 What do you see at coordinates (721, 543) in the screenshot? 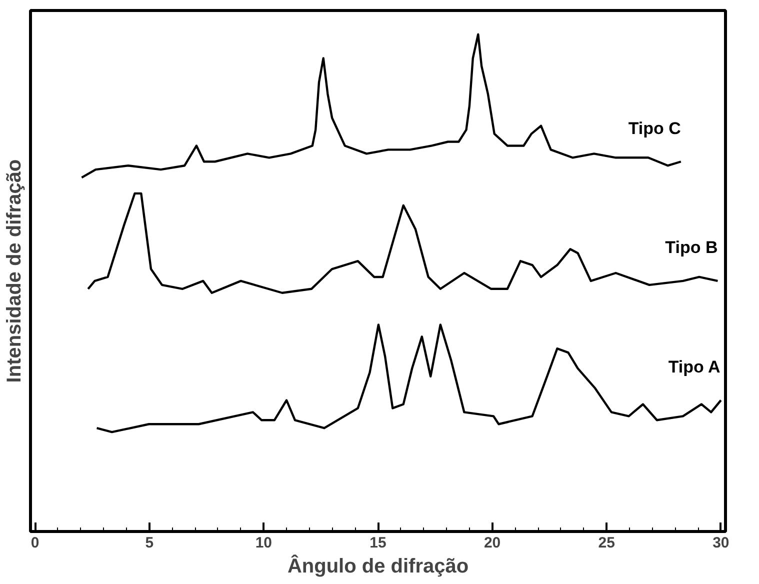
I see `x-tick-label: 30` at bounding box center [721, 543].